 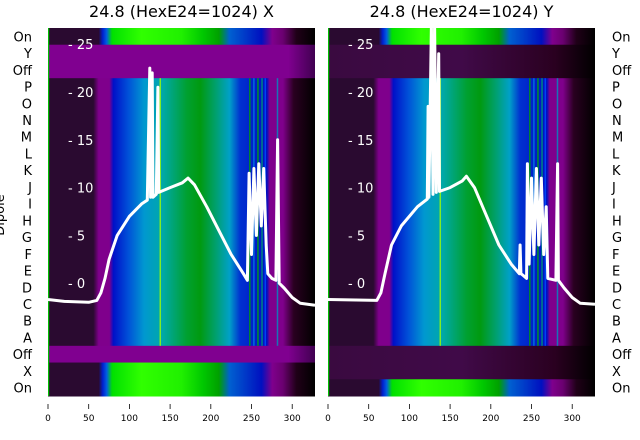 What do you see at coordinates (4, 214) in the screenshot?
I see `y-axis-label: Dipole` at bounding box center [4, 214].